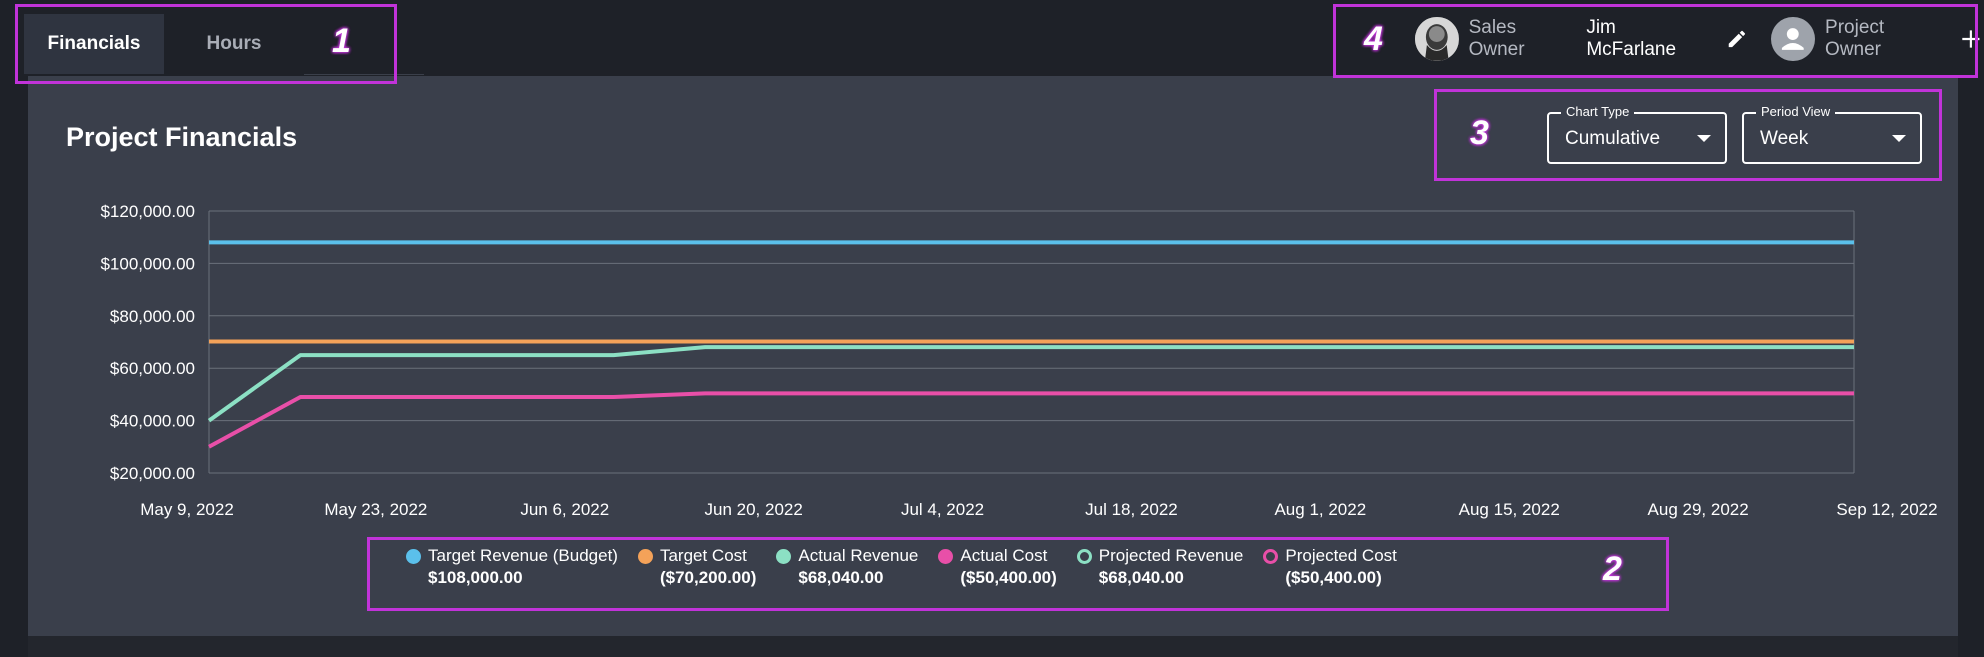 The width and height of the screenshot is (1984, 657). I want to click on x-tick-label: Jul 18, 2022, so click(1131, 509).